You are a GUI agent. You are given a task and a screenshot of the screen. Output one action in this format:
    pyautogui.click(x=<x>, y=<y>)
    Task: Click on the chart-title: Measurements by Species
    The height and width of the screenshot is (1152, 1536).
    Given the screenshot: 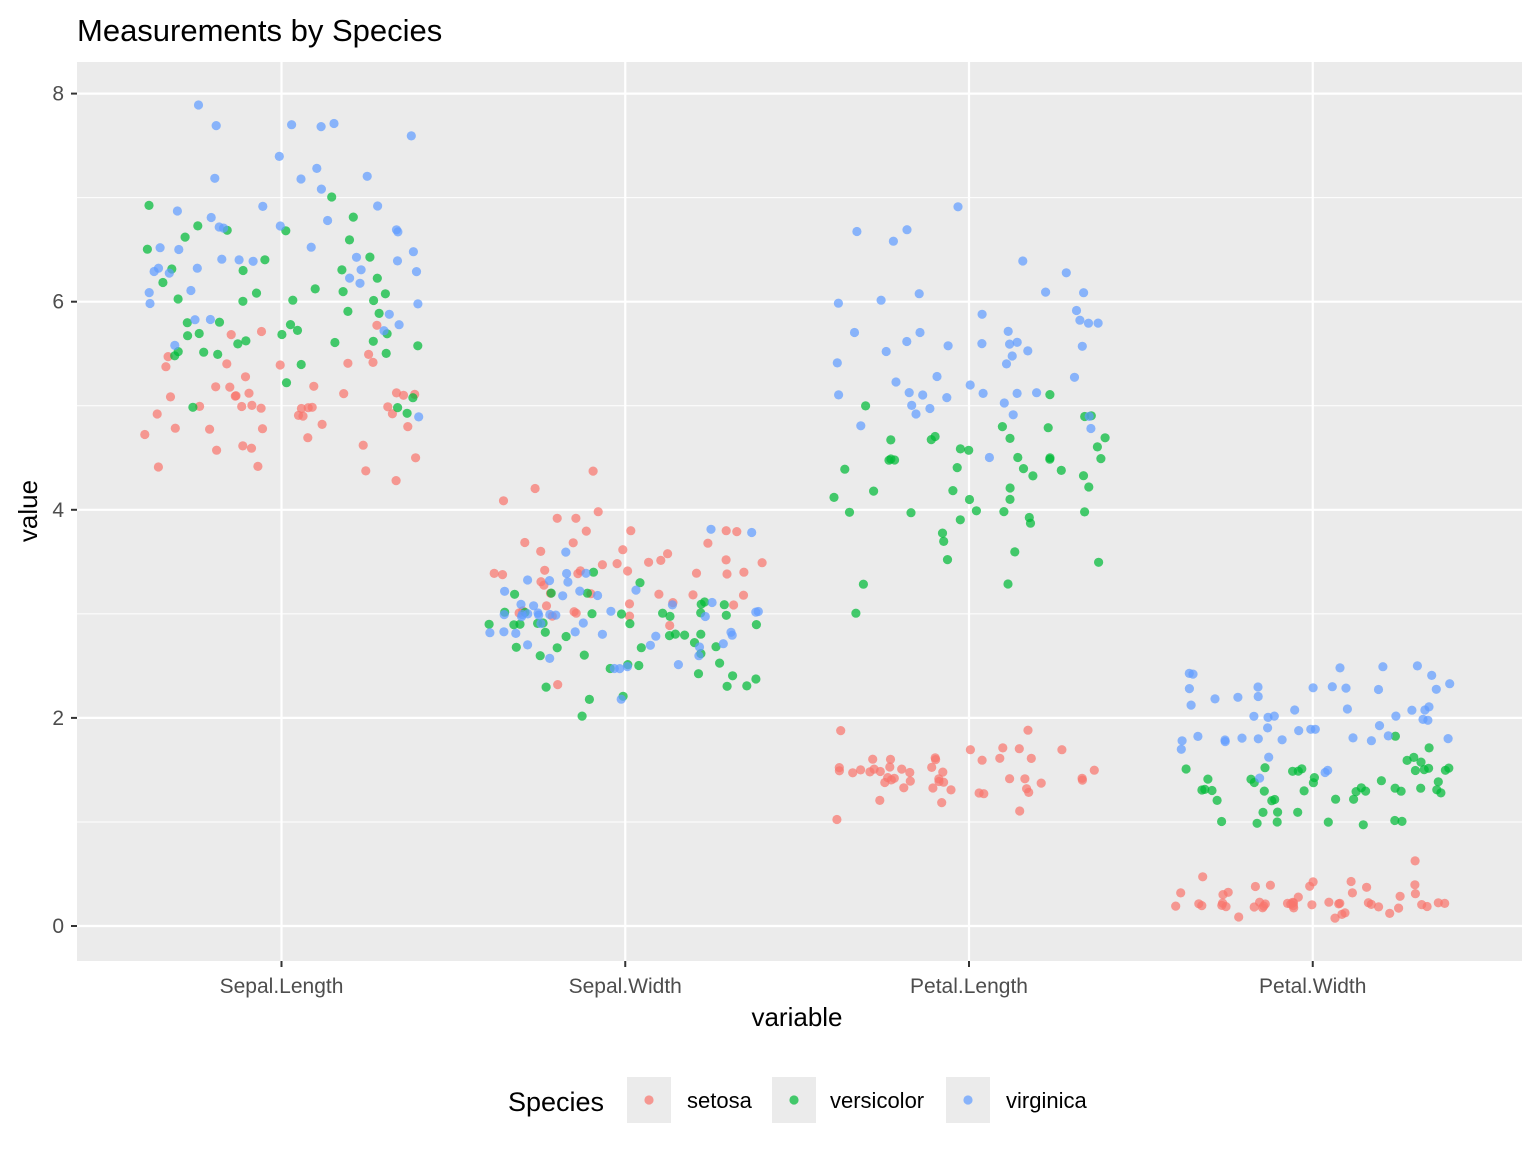 What is the action you would take?
    pyautogui.click(x=259, y=30)
    